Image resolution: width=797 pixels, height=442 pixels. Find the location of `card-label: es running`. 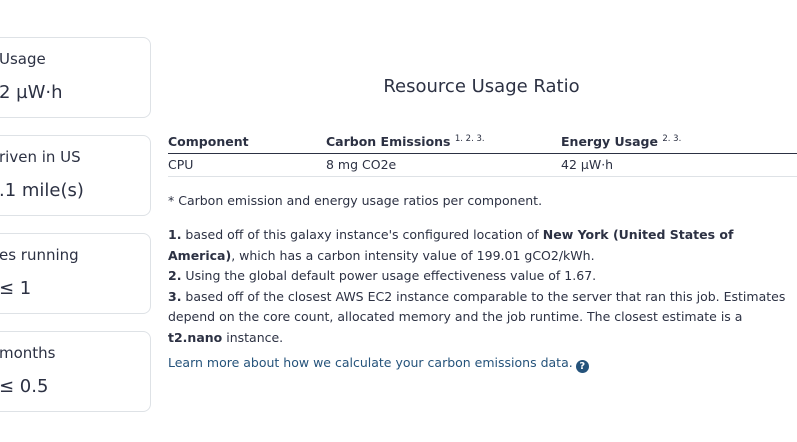

card-label: es running is located at coordinates (39, 255).